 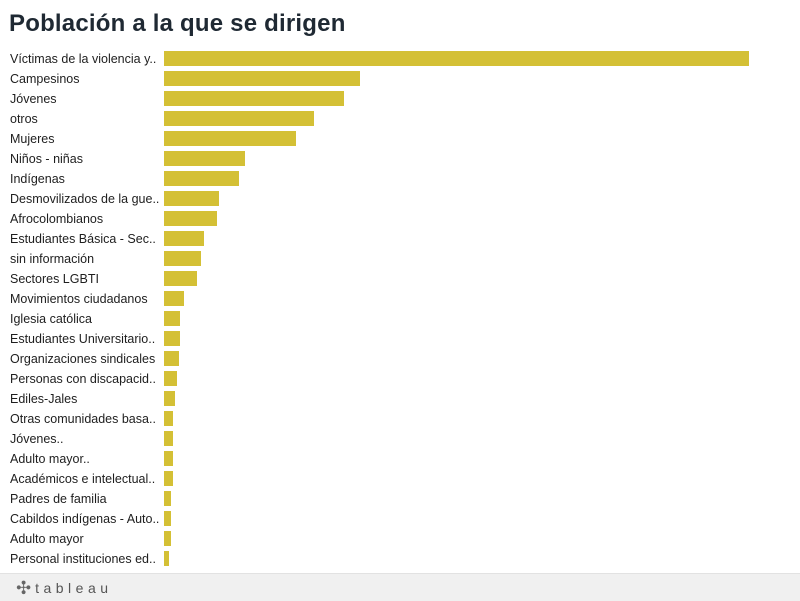 I want to click on category-label: Mujeres, so click(x=32, y=139).